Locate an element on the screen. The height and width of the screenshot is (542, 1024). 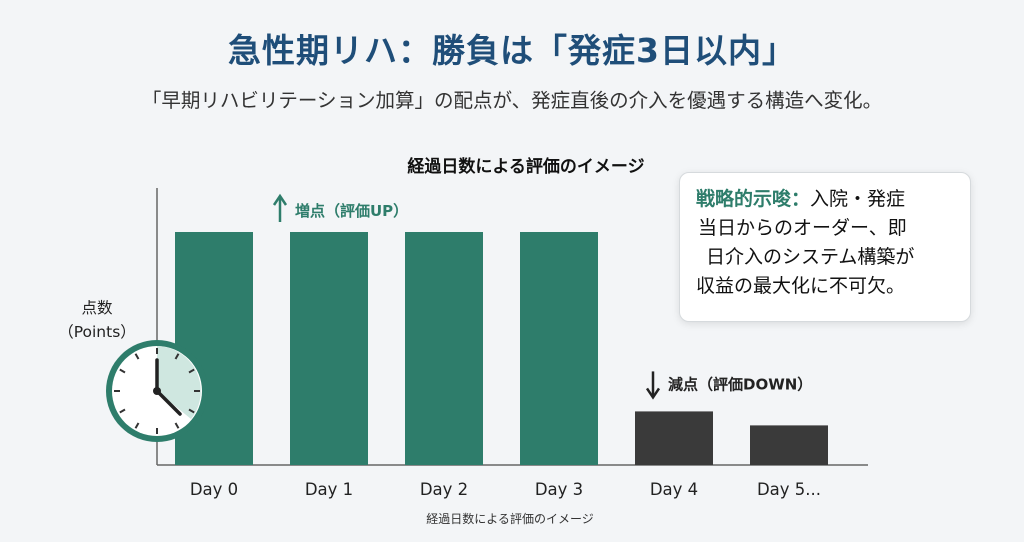
annotation-increase: 増点（評価UP） is located at coordinates (351, 211).